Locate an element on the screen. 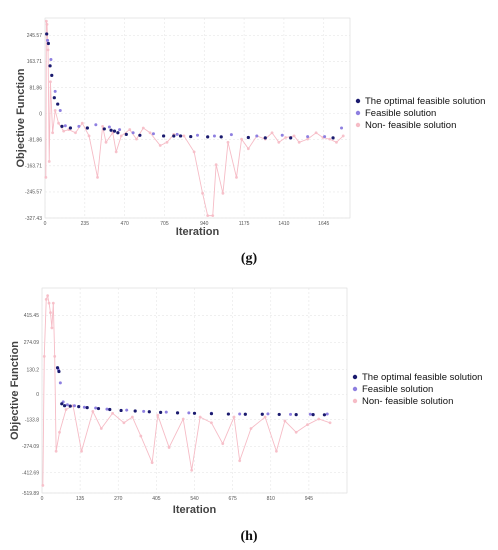  y-tick-label: -133.8 is located at coordinates (32, 421).